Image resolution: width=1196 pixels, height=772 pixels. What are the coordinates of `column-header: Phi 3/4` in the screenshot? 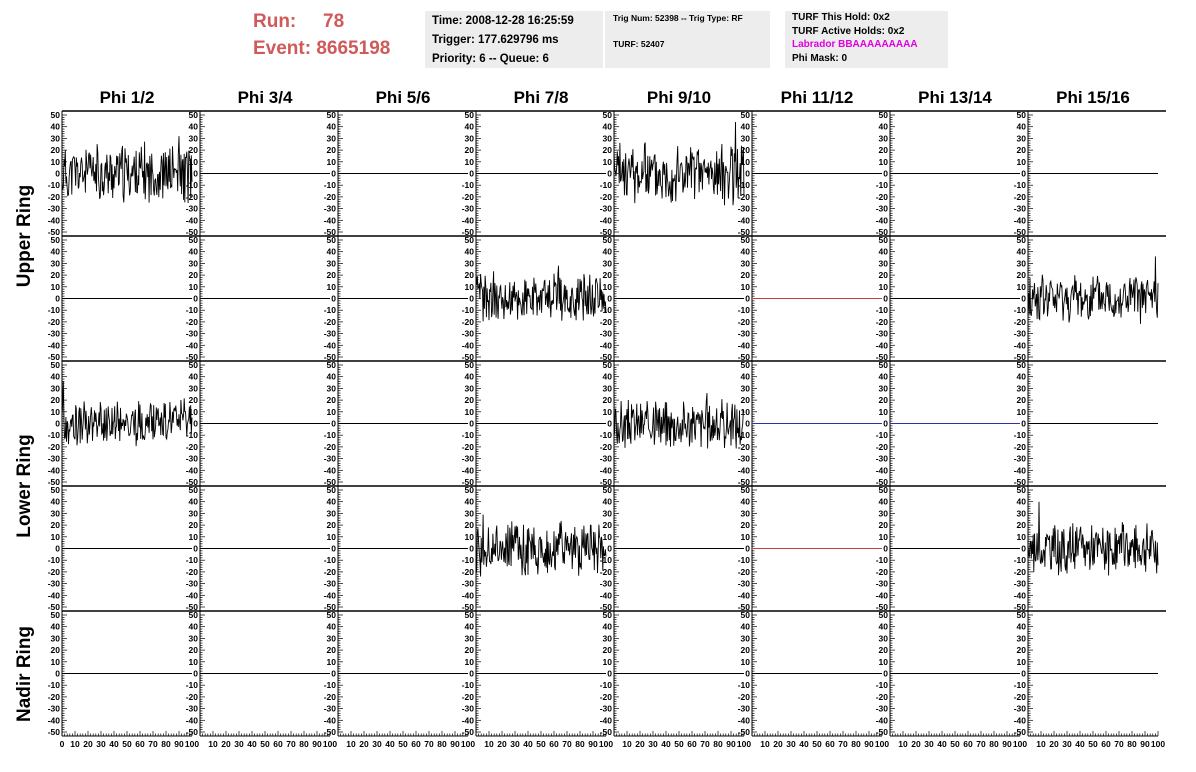 It's located at (265, 97).